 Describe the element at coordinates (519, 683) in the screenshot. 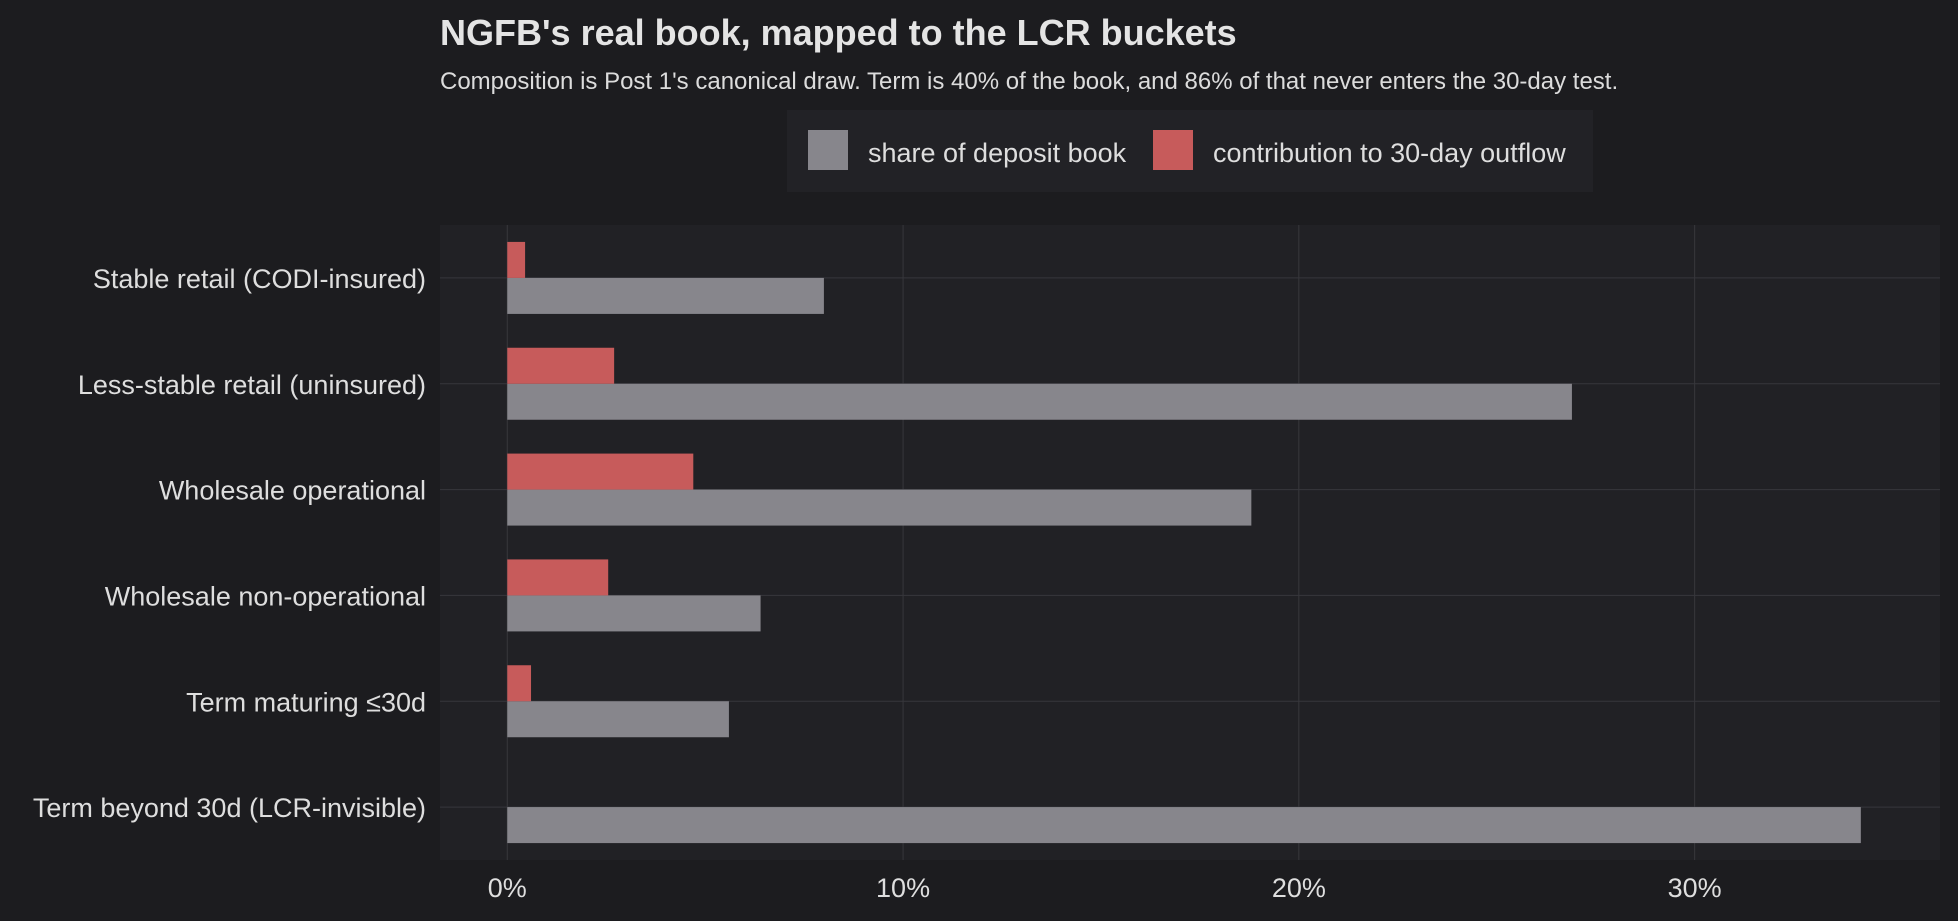

I see `bar-outflow-term-maturing-30d` at that location.